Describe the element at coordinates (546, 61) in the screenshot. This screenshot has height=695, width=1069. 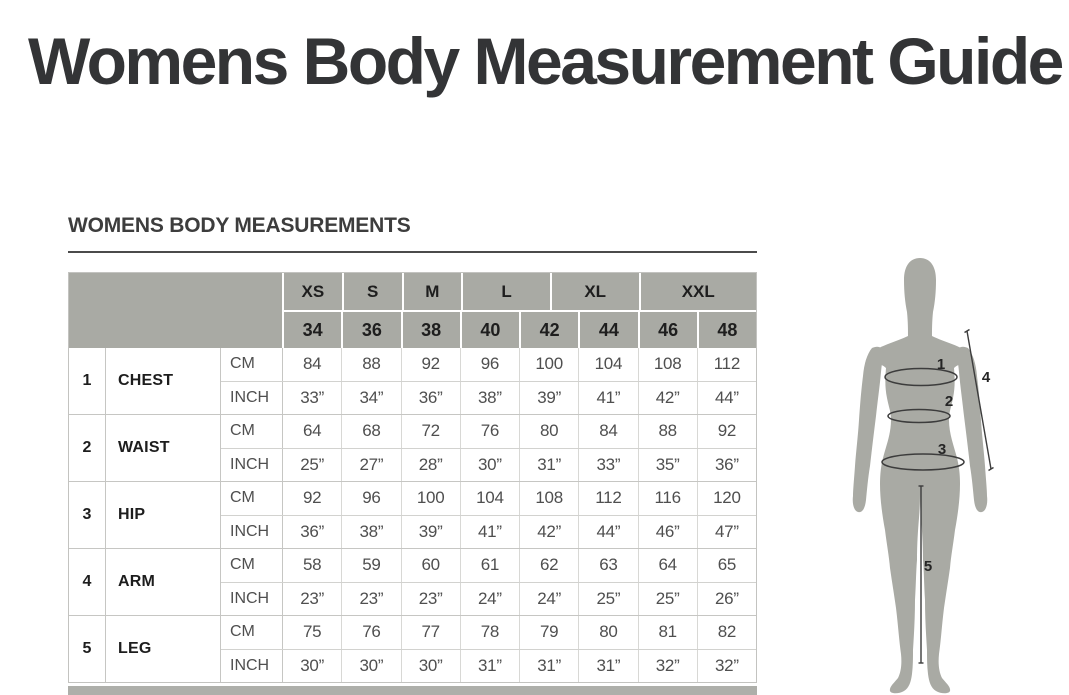
I see `page-title: Womens Body Measurement Guide` at that location.